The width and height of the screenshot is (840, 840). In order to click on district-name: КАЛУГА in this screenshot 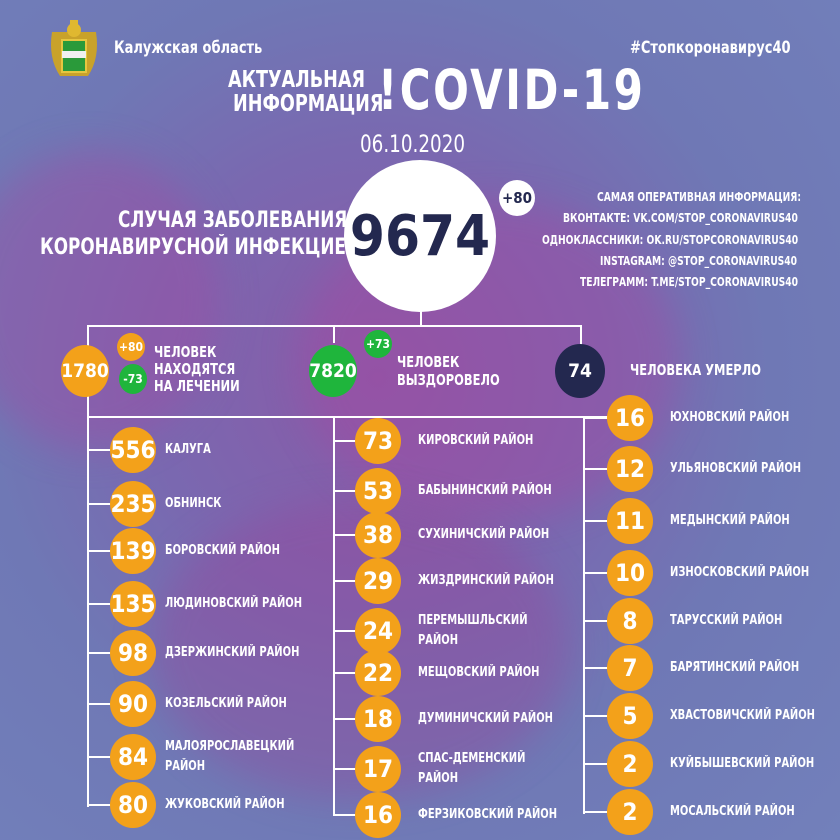, I will do `click(188, 449)`.